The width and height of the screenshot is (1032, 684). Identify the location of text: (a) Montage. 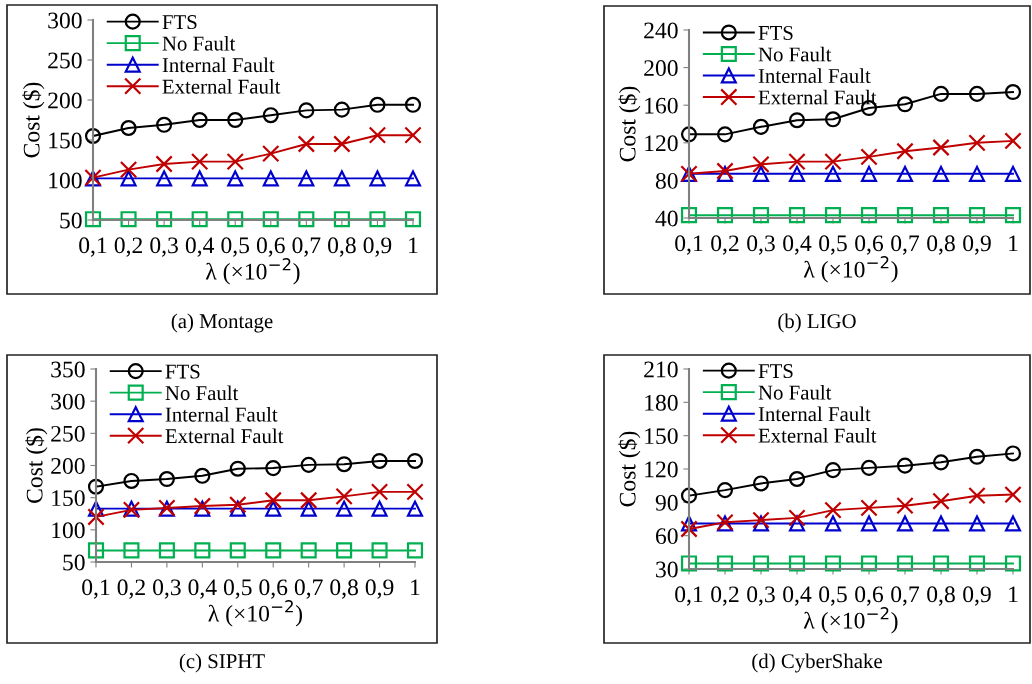
(222, 323).